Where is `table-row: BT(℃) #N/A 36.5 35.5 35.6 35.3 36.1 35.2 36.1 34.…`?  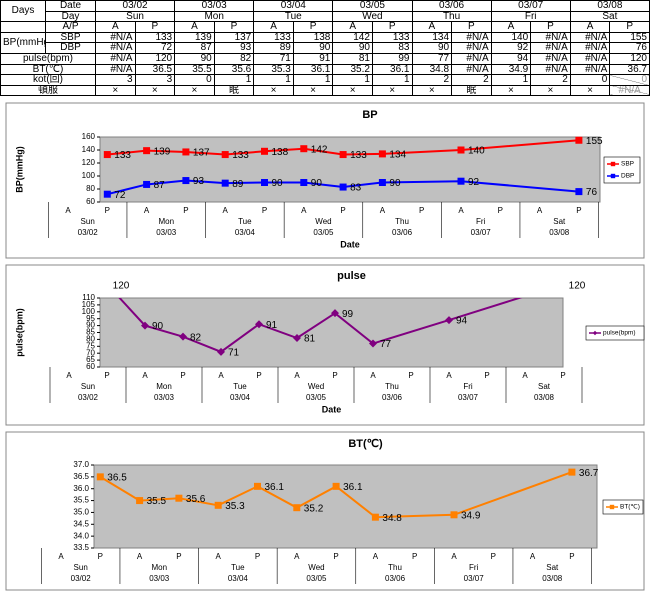 table-row: BT(℃) #N/A 36.5 35.5 35.6 35.3 36.1 35.2 36.1 34.… is located at coordinates (325, 69).